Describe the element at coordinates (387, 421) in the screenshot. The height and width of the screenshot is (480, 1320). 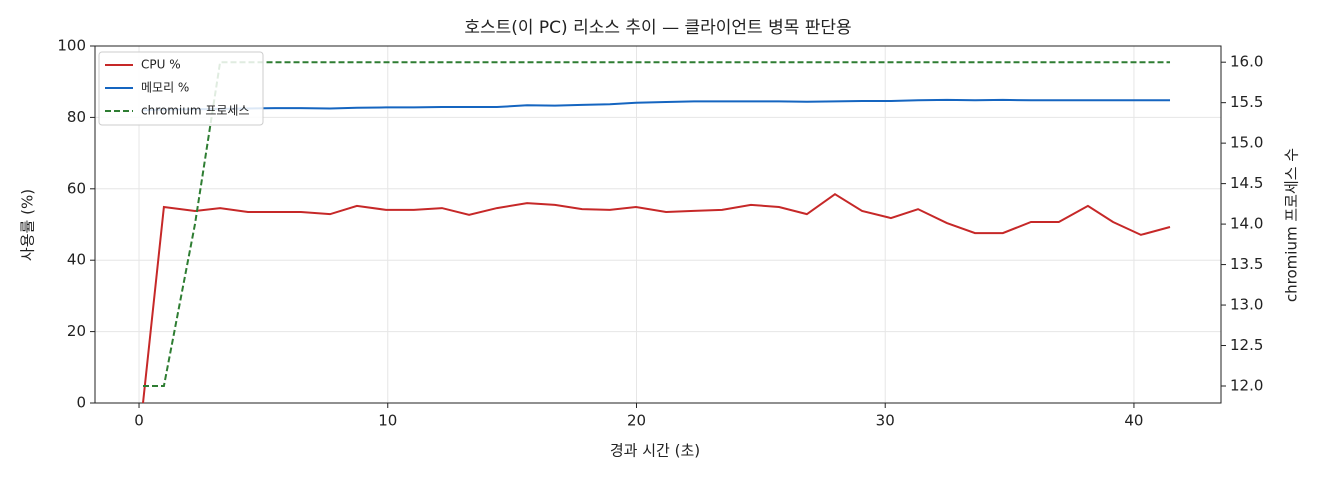
I see `x-tick-label: 10` at that location.